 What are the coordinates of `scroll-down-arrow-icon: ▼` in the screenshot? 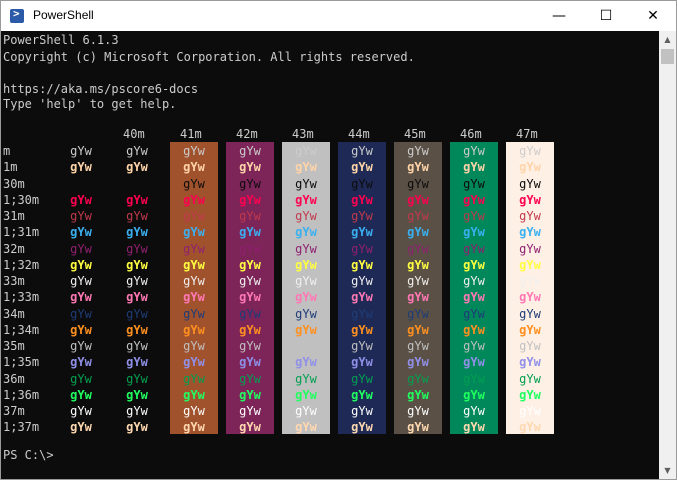 It's located at (667, 470).